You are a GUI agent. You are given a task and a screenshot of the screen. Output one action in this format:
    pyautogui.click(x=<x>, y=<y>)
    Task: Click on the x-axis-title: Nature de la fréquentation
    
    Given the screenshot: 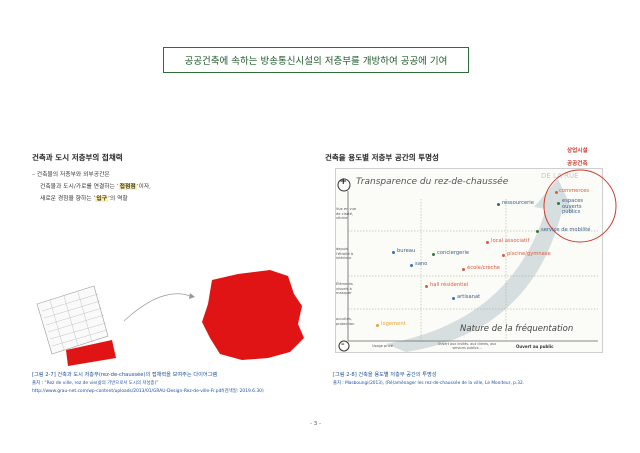 What is the action you would take?
    pyautogui.click(x=517, y=329)
    